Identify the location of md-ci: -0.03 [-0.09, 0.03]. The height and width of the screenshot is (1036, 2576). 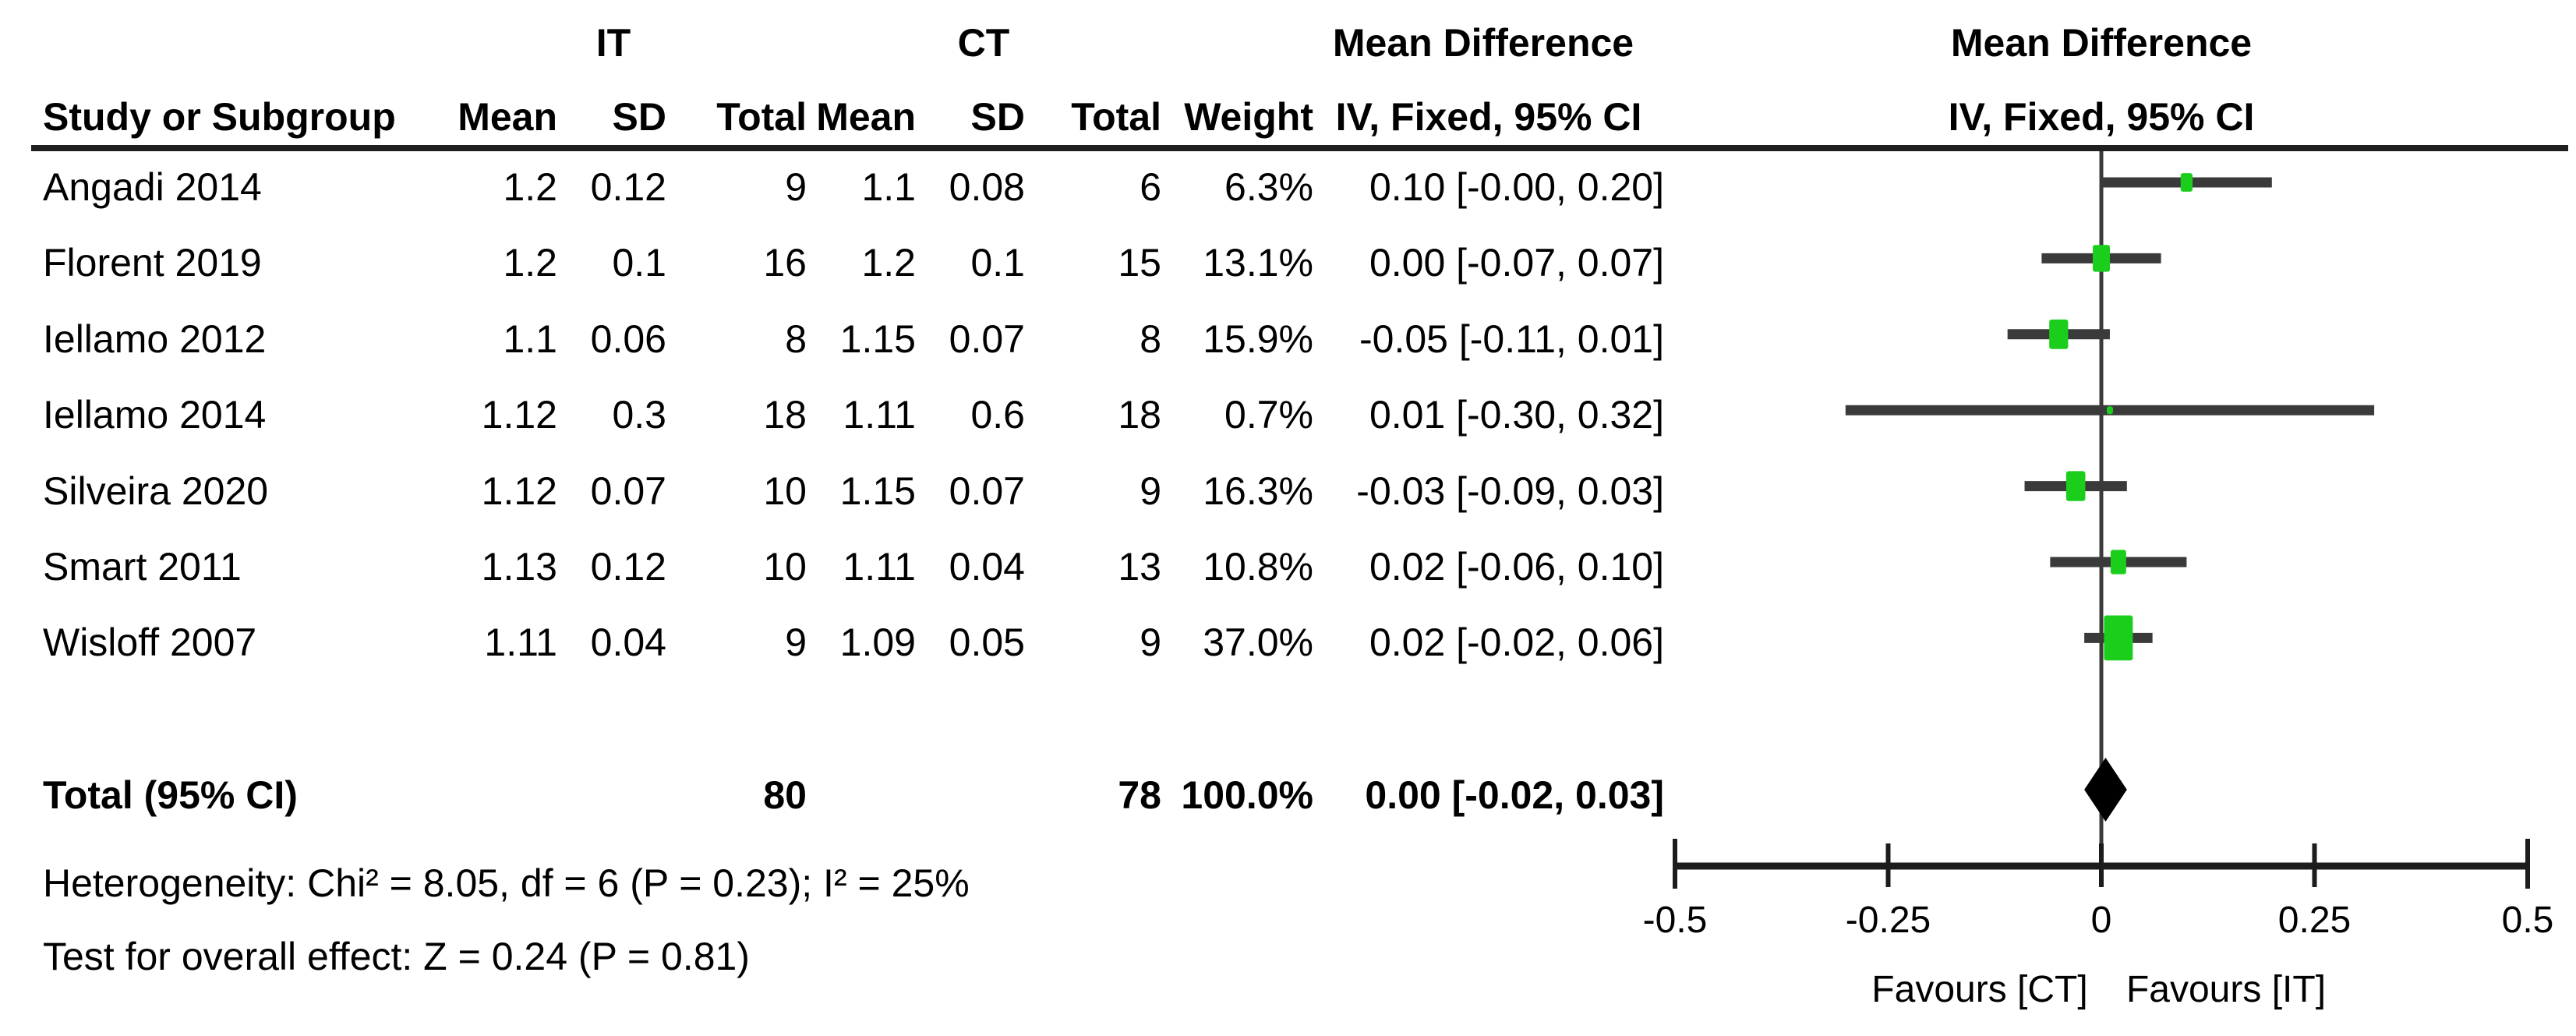
(1510, 490).